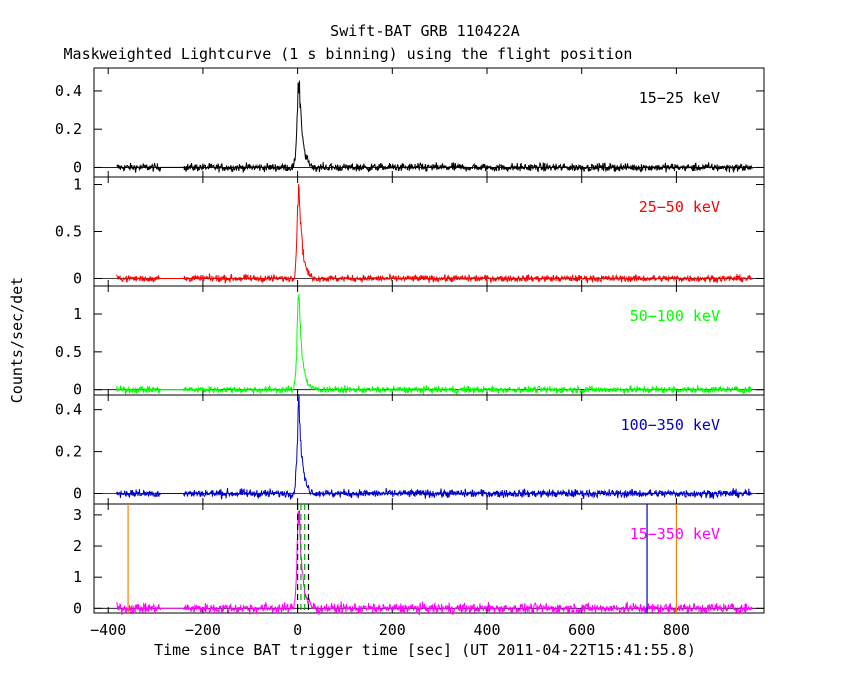  Describe the element at coordinates (77, 515) in the screenshot. I see `y-tick-label: 3` at that location.